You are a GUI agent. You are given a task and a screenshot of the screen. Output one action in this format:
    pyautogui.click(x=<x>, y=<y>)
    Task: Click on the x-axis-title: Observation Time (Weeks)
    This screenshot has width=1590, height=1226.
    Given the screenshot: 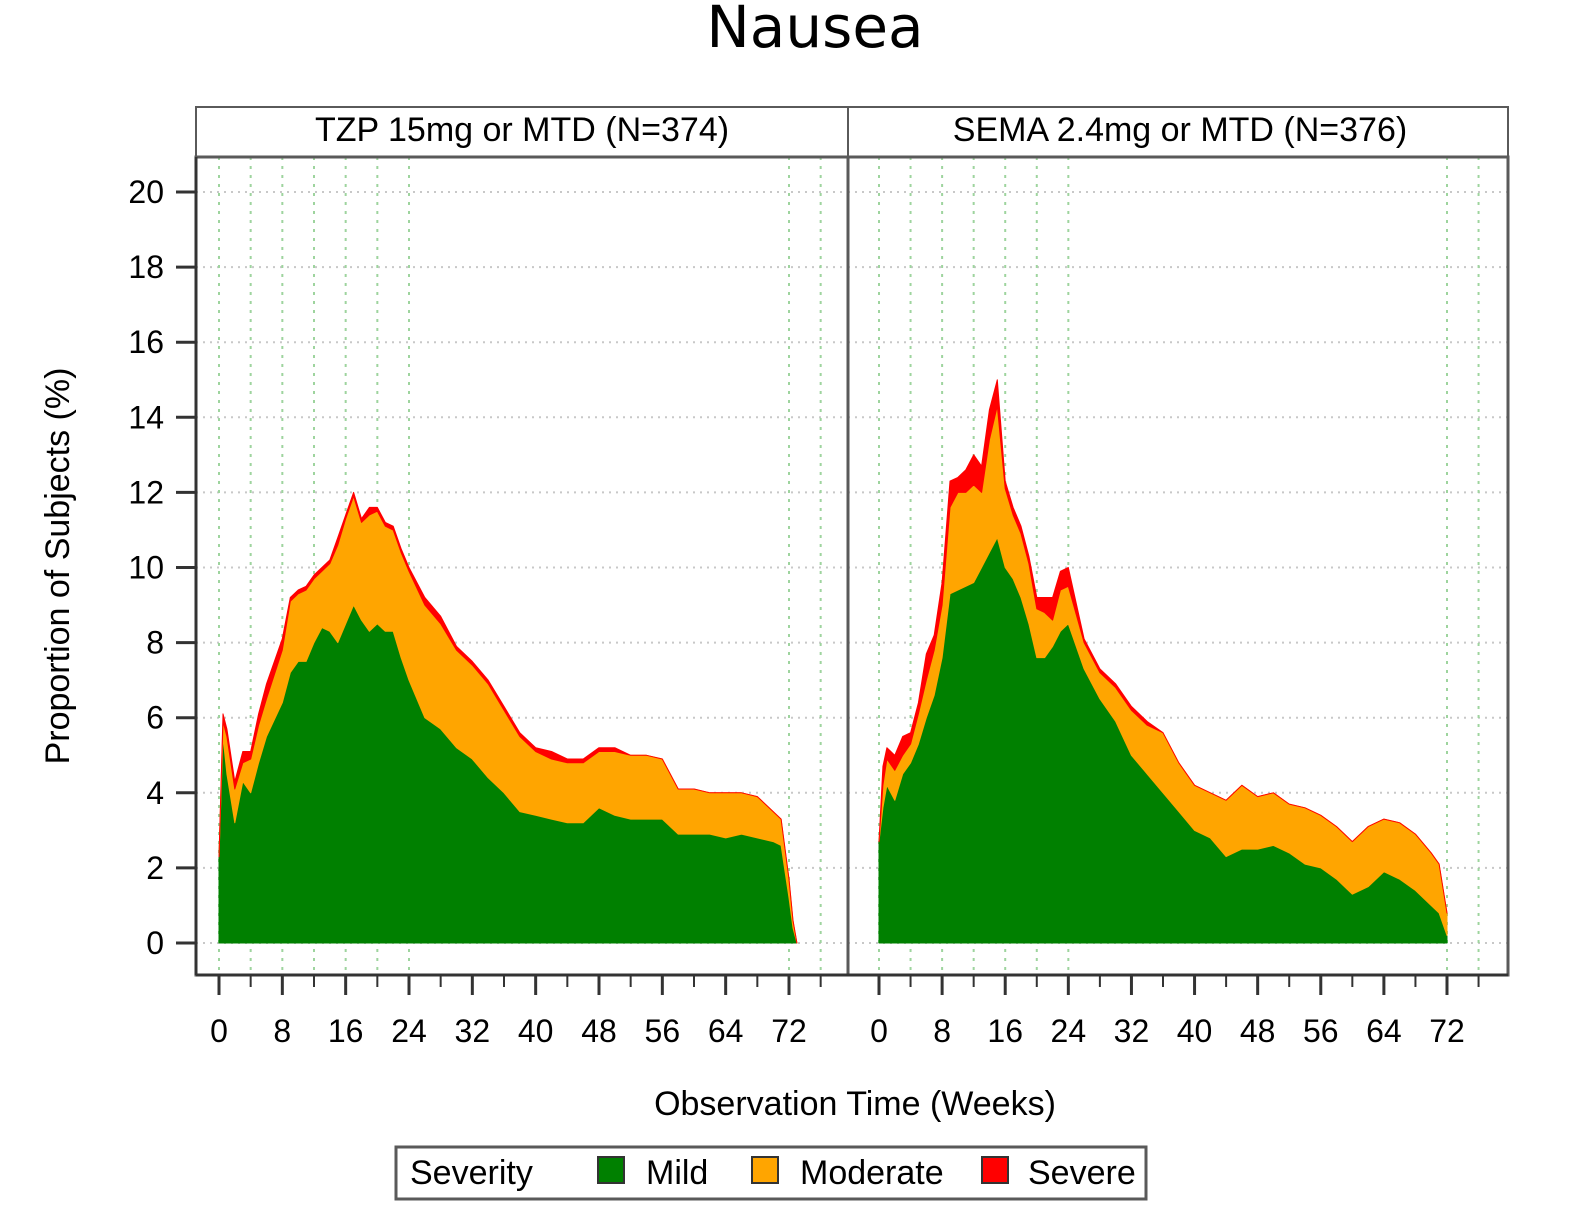 What is the action you would take?
    pyautogui.click(x=855, y=1104)
    